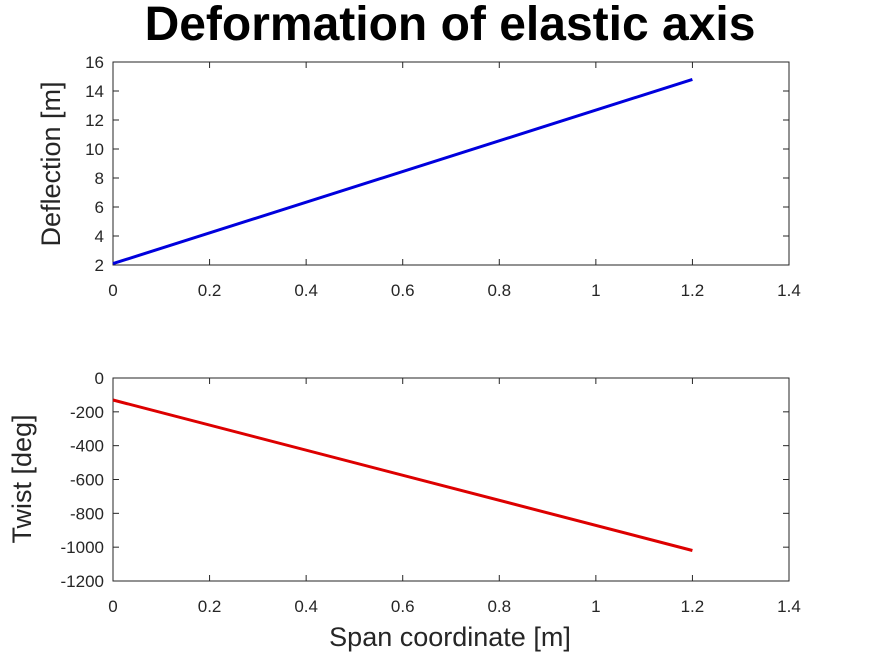  I want to click on twist-y-tick-label: -600, so click(87, 480).